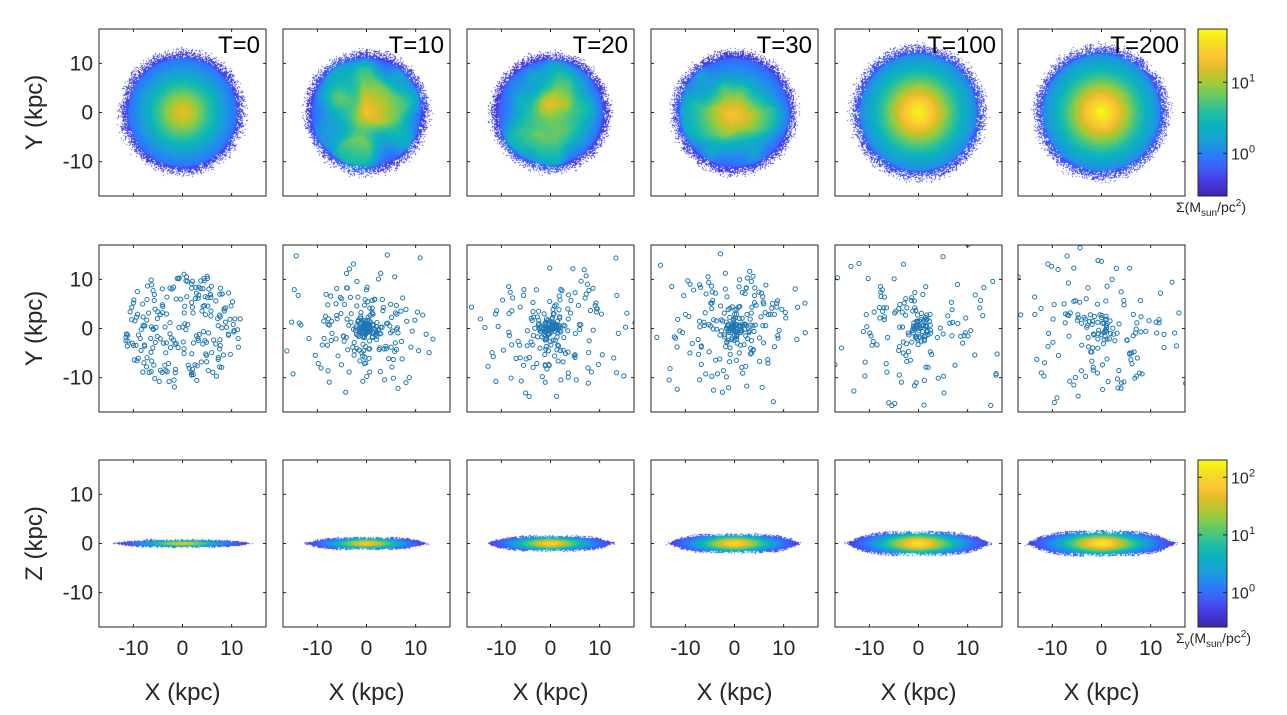 Image resolution: width=1287 pixels, height=715 pixels. Describe the element at coordinates (1215, 123) in the screenshot. I see `colorbar-0: 10 010 1Σ(Msun/pc2)` at that location.